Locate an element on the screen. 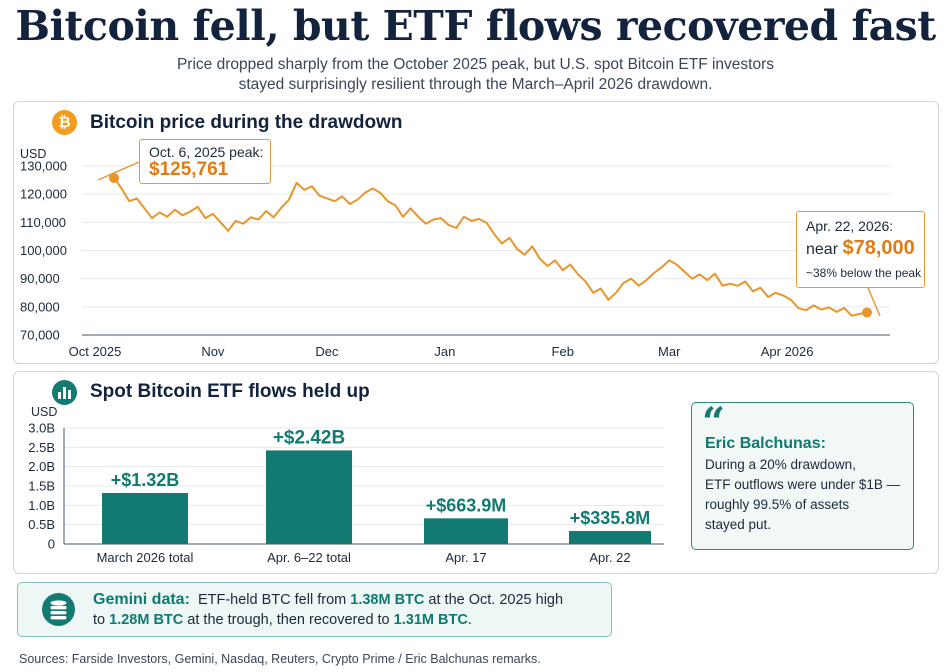 The image size is (951, 672). end-callout-value-row: near $78,000 is located at coordinates (860, 248).